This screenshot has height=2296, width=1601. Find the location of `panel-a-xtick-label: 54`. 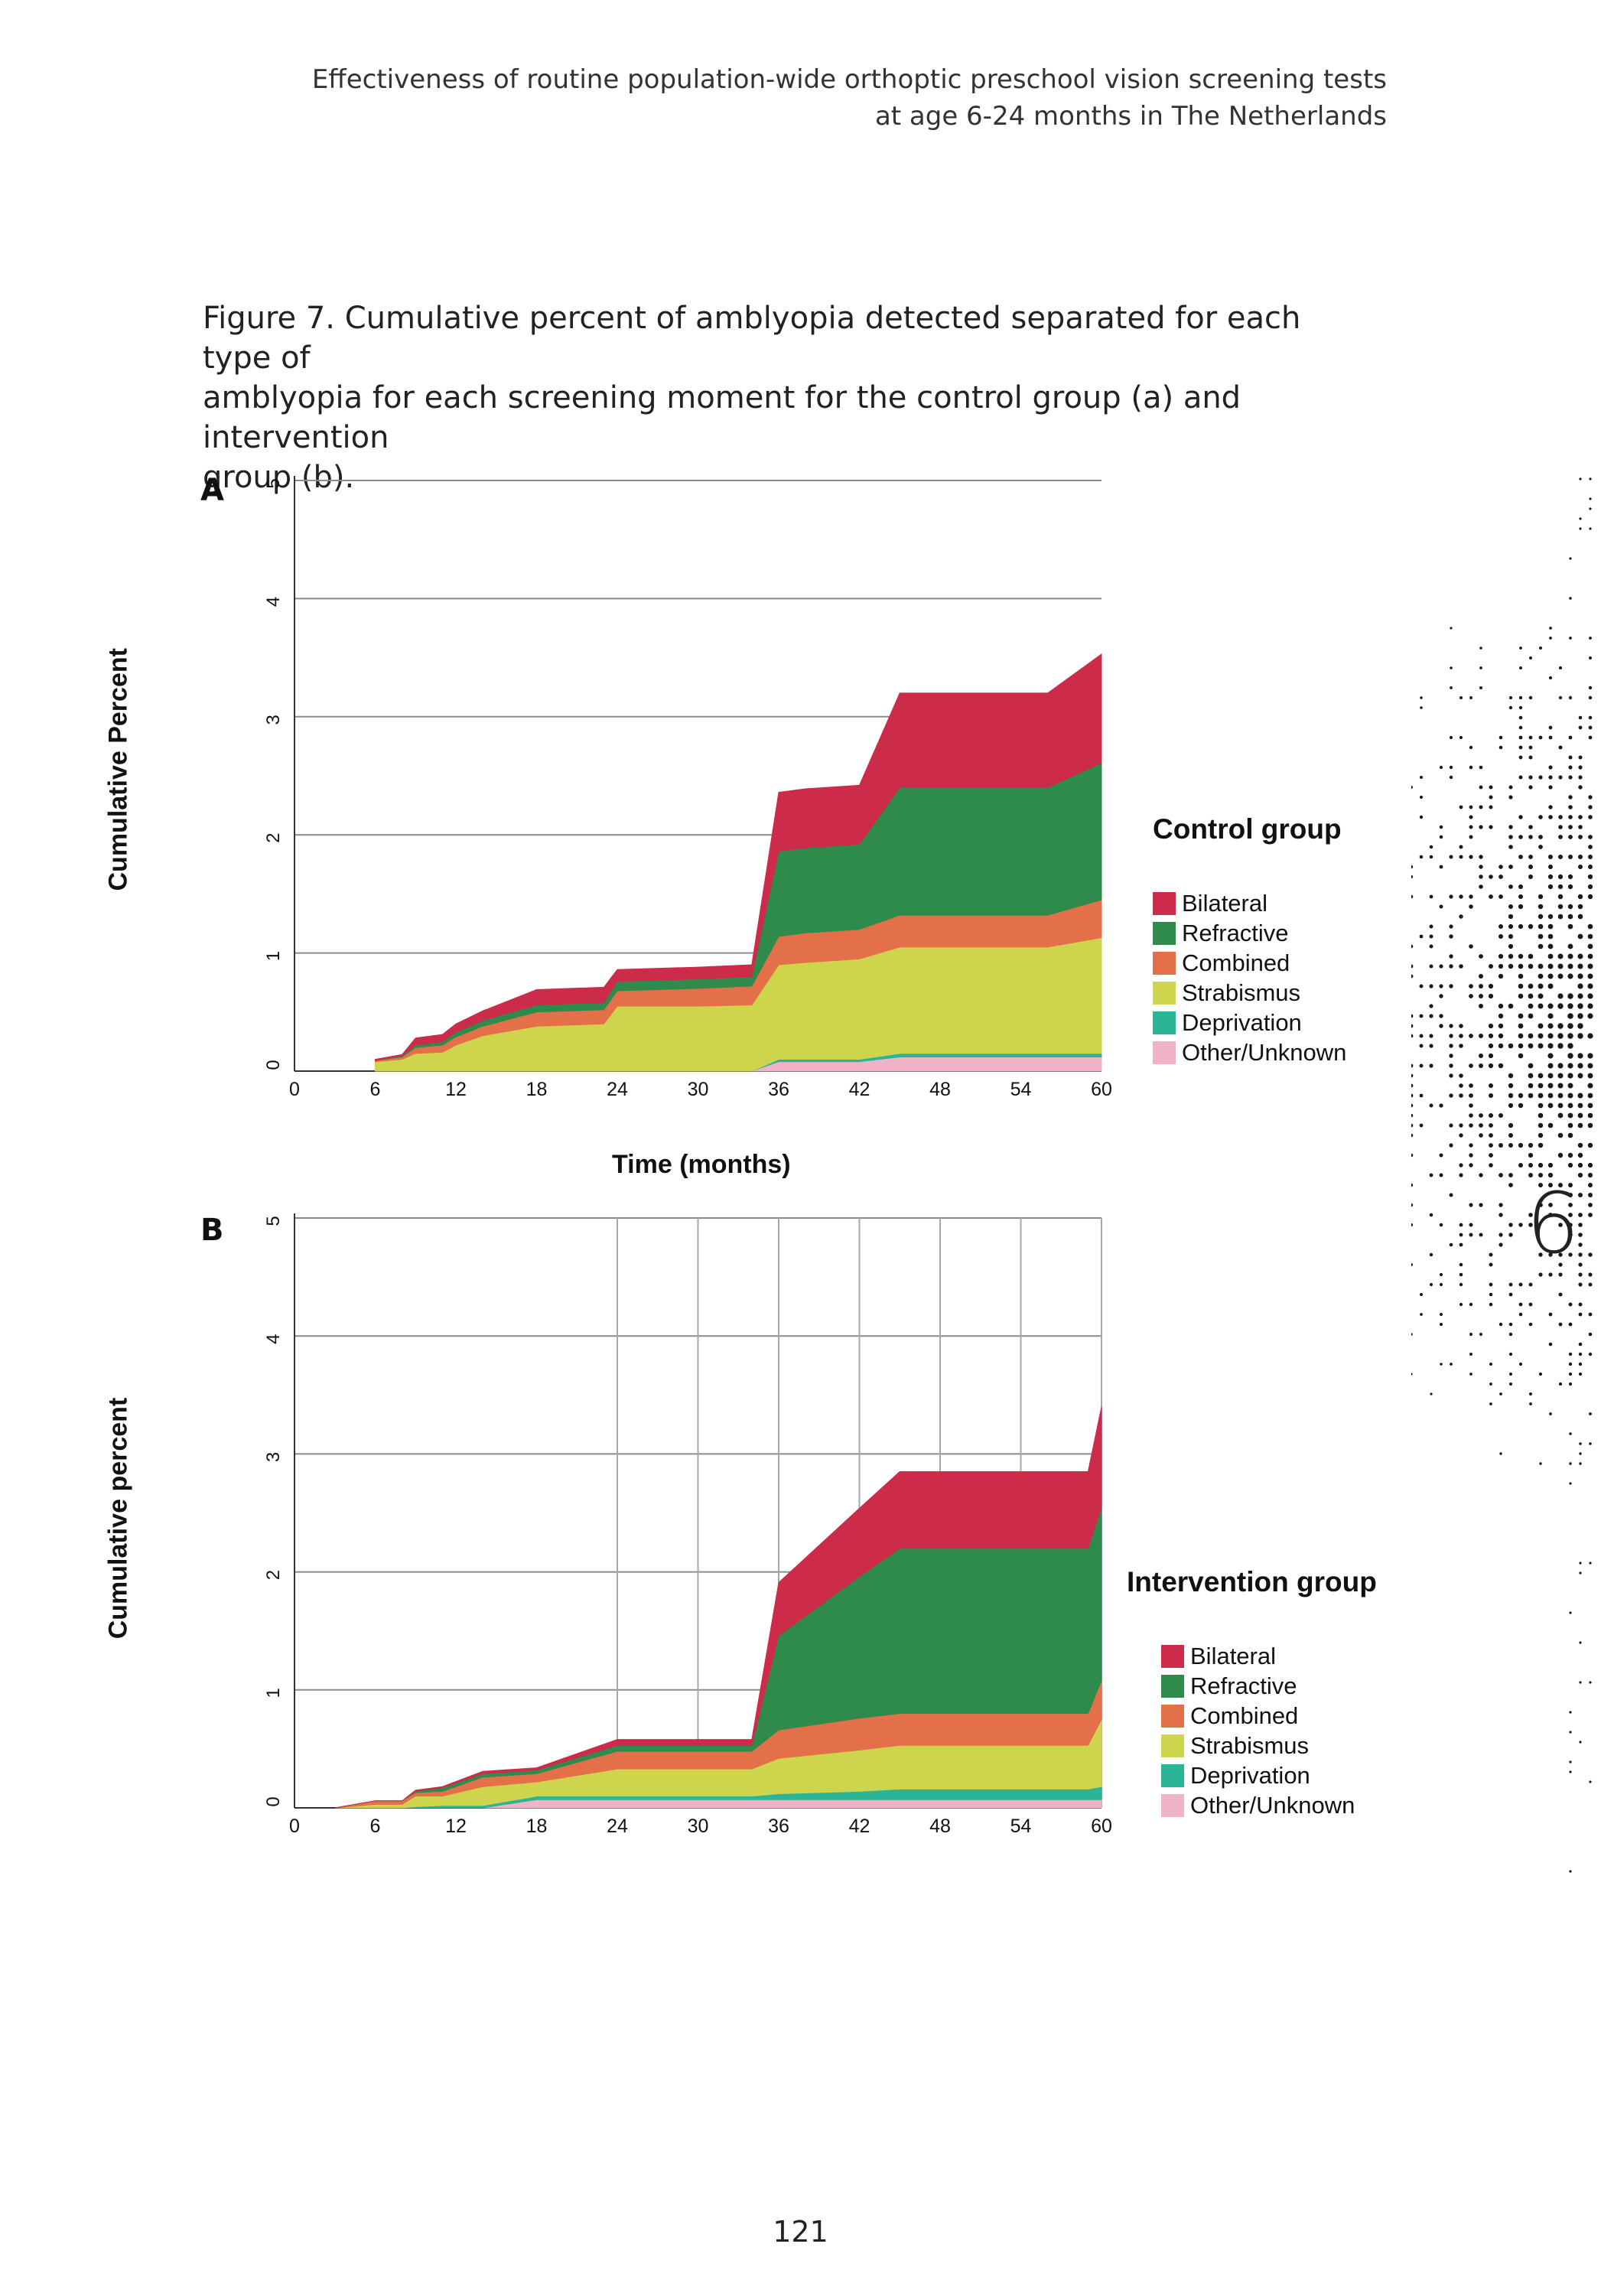

panel-a-xtick-label: 54 is located at coordinates (1021, 1089).